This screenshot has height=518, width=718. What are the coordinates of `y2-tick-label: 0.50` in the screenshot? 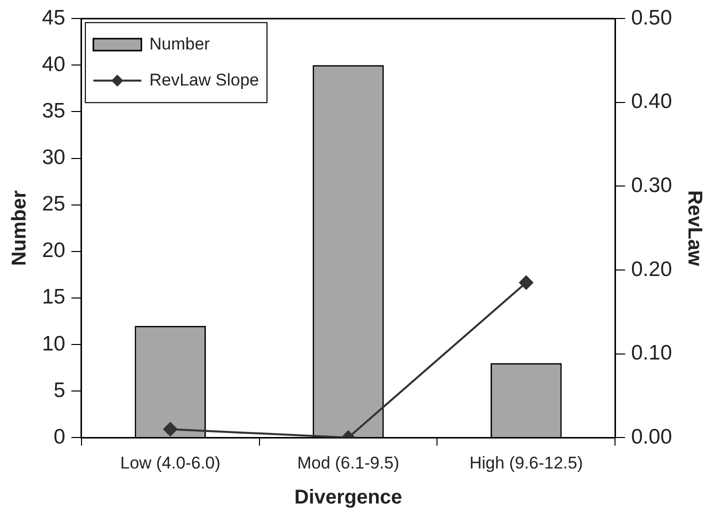 It's located at (651, 18).